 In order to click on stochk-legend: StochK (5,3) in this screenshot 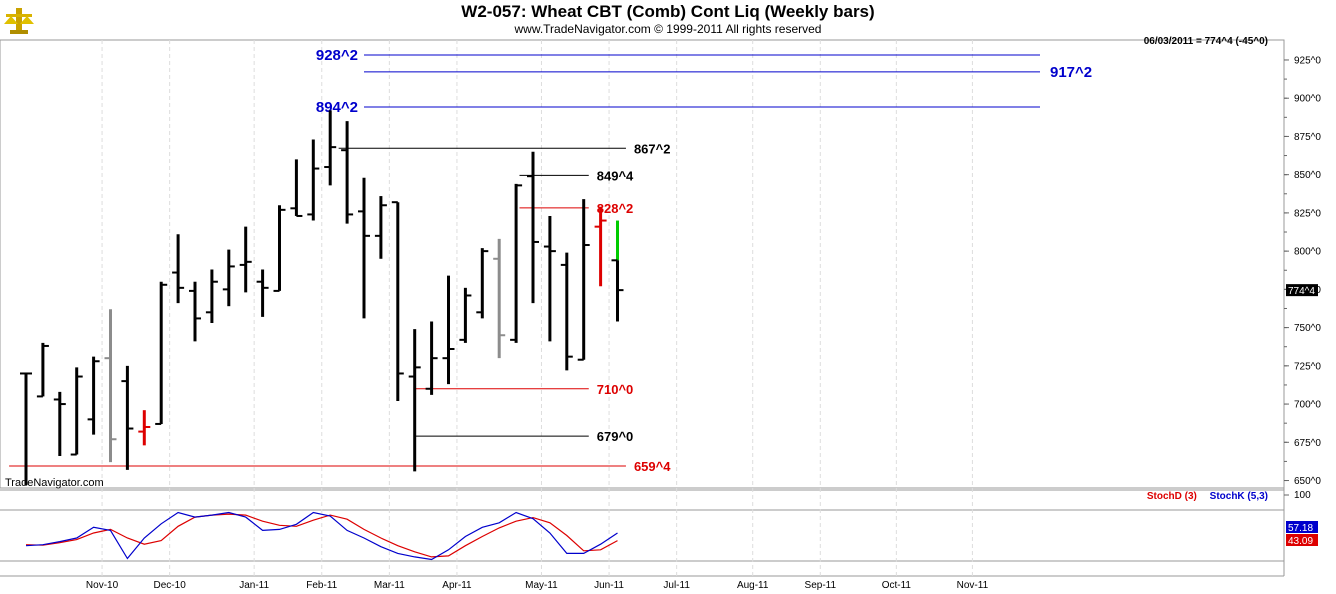, I will do `click(1238, 496)`.